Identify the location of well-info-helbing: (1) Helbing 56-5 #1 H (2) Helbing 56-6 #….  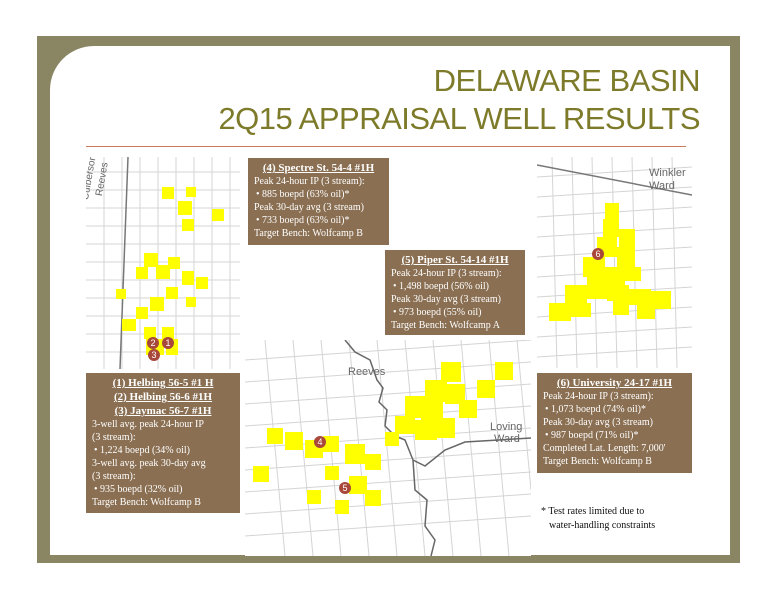
(163, 443).